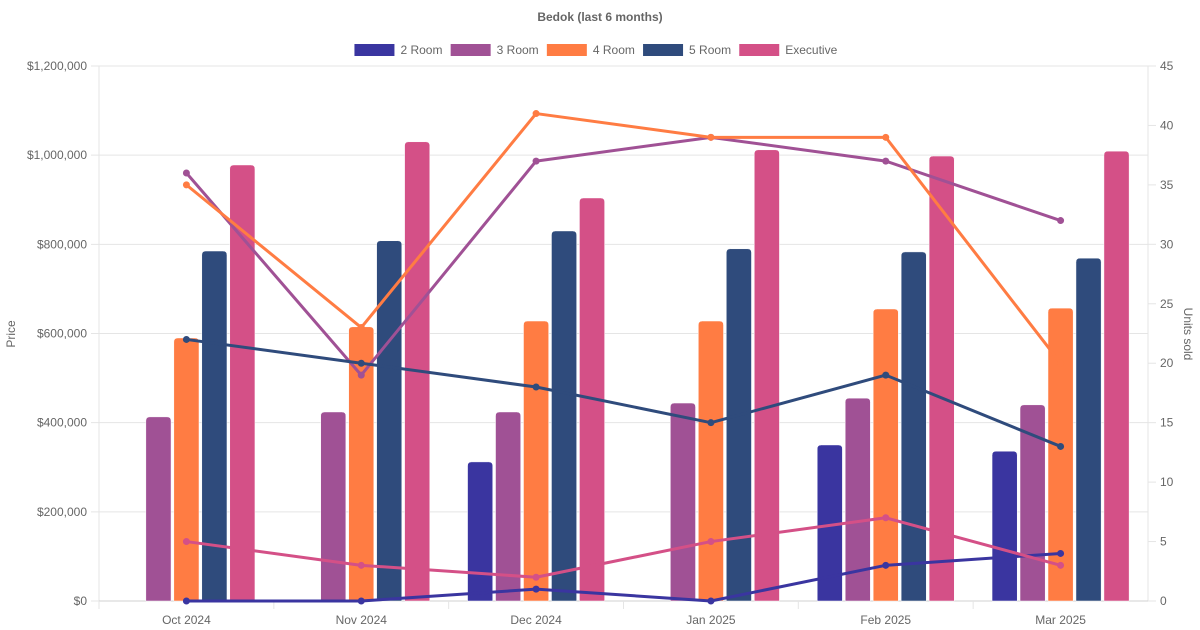 Image resolution: width=1200 pixels, height=630 pixels. What do you see at coordinates (57, 155) in the screenshot?
I see `left-tick-label: $1,000,000` at bounding box center [57, 155].